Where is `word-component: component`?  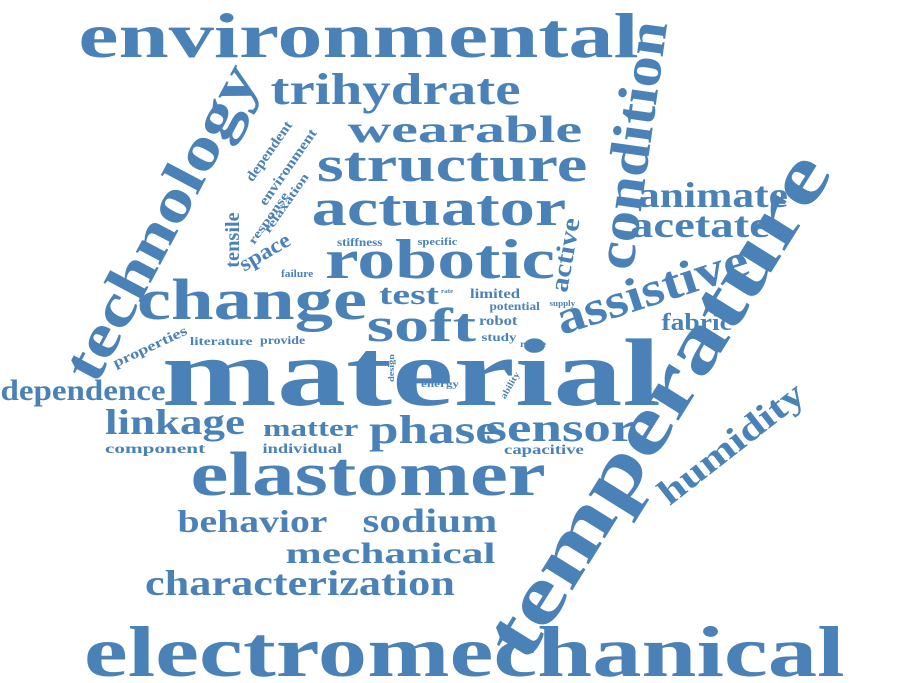
word-component: component is located at coordinates (155, 449).